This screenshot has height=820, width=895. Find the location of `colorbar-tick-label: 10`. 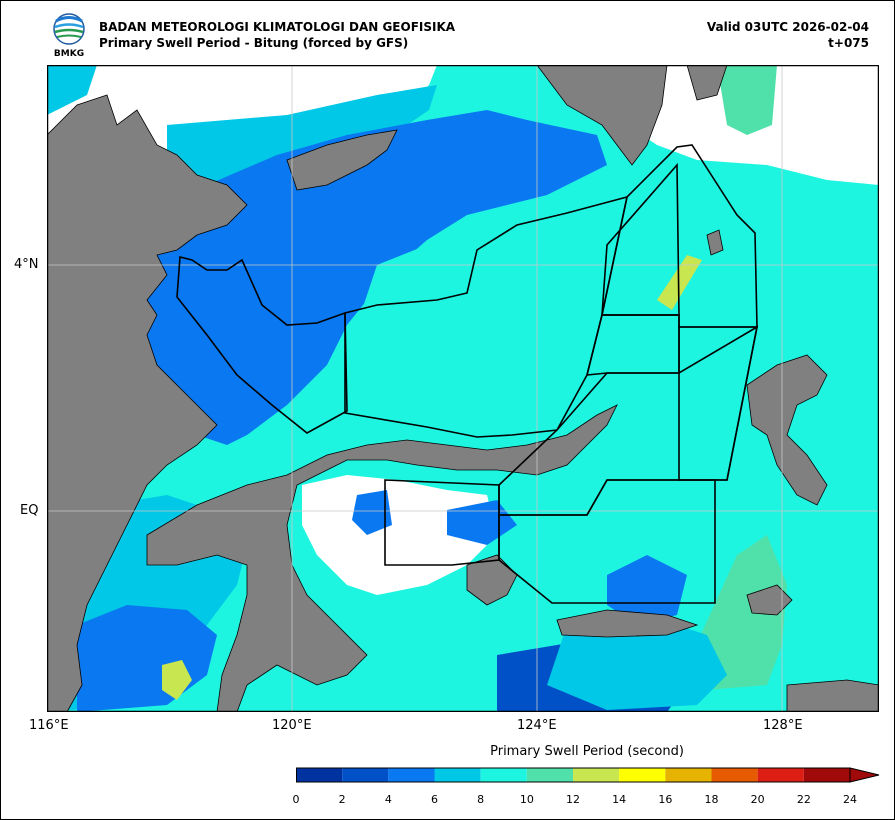

colorbar-tick-label: 10 is located at coordinates (526, 799).